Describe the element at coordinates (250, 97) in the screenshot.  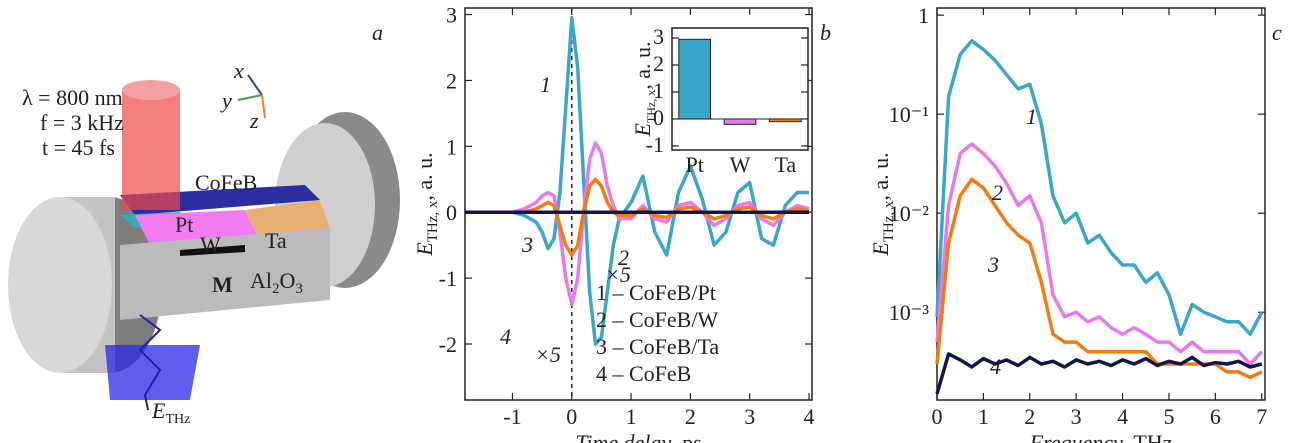
I see `axis-y-arrow` at that location.